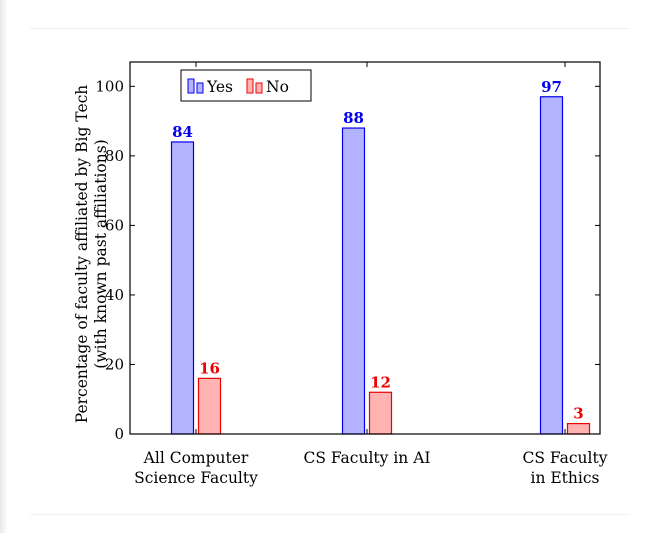 This screenshot has height=533, width=645. I want to click on data-label: 12, so click(380, 382).